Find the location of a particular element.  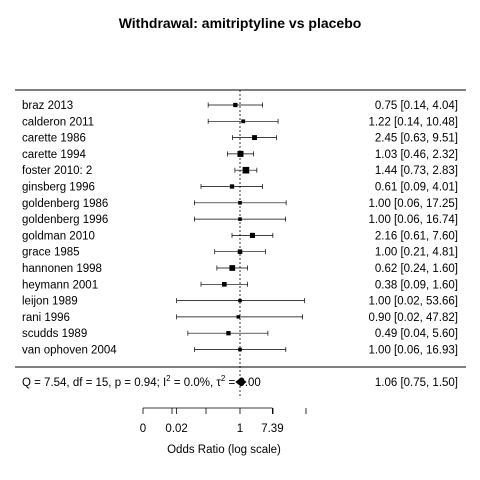

study-label: ginsberg 1996 is located at coordinates (58, 188).